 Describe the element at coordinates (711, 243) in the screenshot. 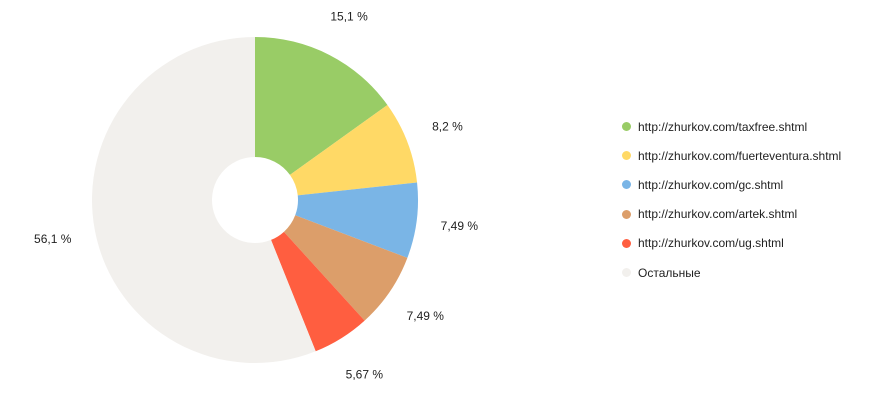

I see `legend-label: http://zhurkov.com/ug.shtml` at that location.